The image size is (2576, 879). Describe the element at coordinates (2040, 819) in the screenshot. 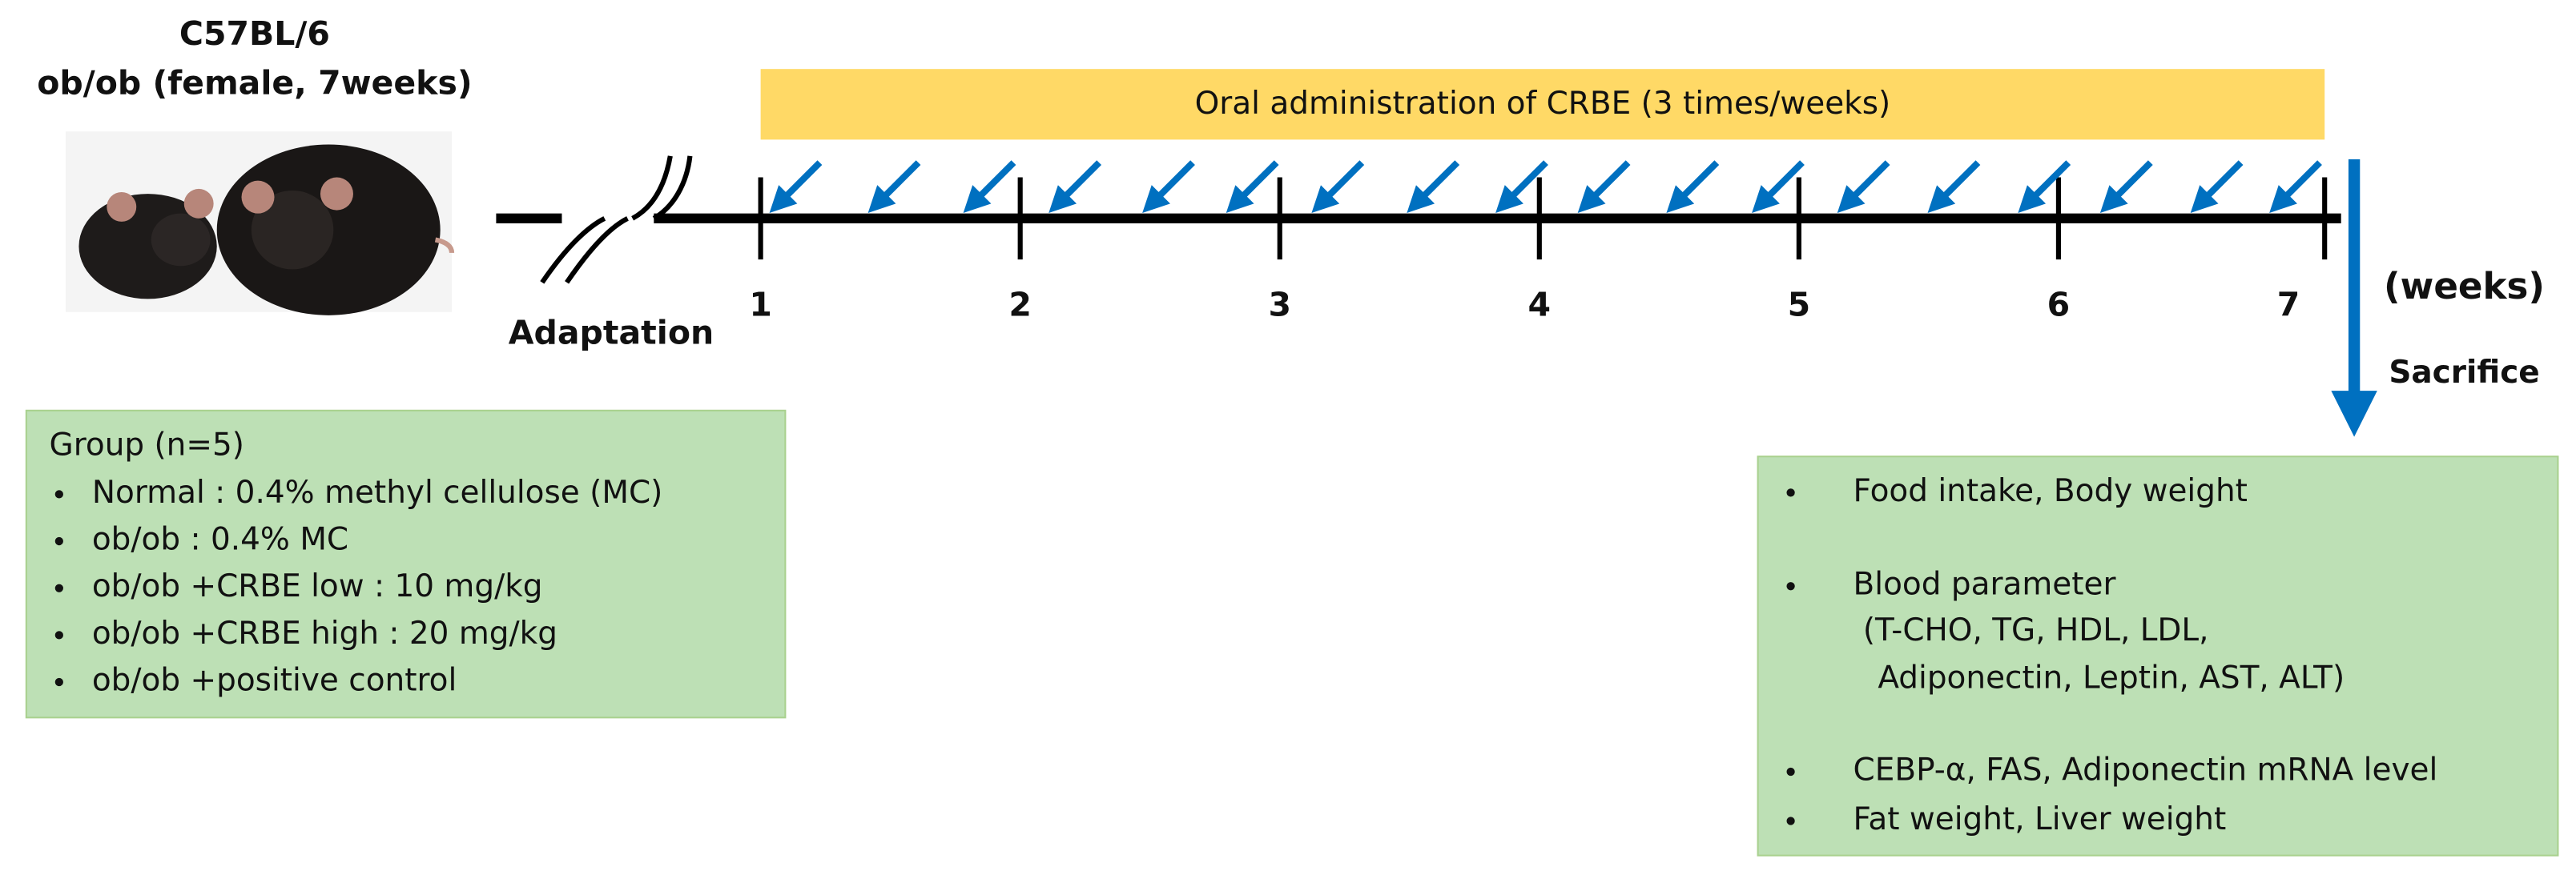

I see `outcome-item: Fat weight, Liver weight` at that location.